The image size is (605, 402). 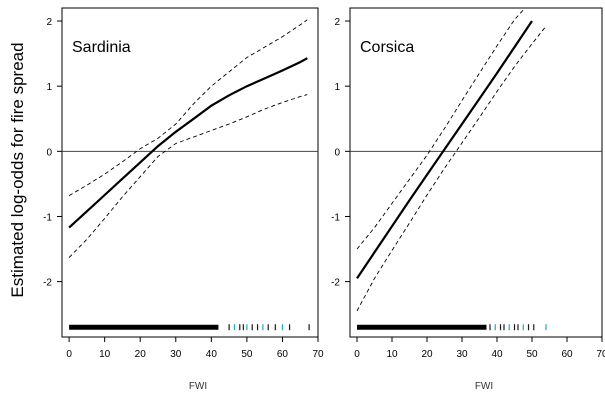 What do you see at coordinates (17, 169) in the screenshot?
I see `y-axis-title: Estimated log-odds for fire spread` at bounding box center [17, 169].